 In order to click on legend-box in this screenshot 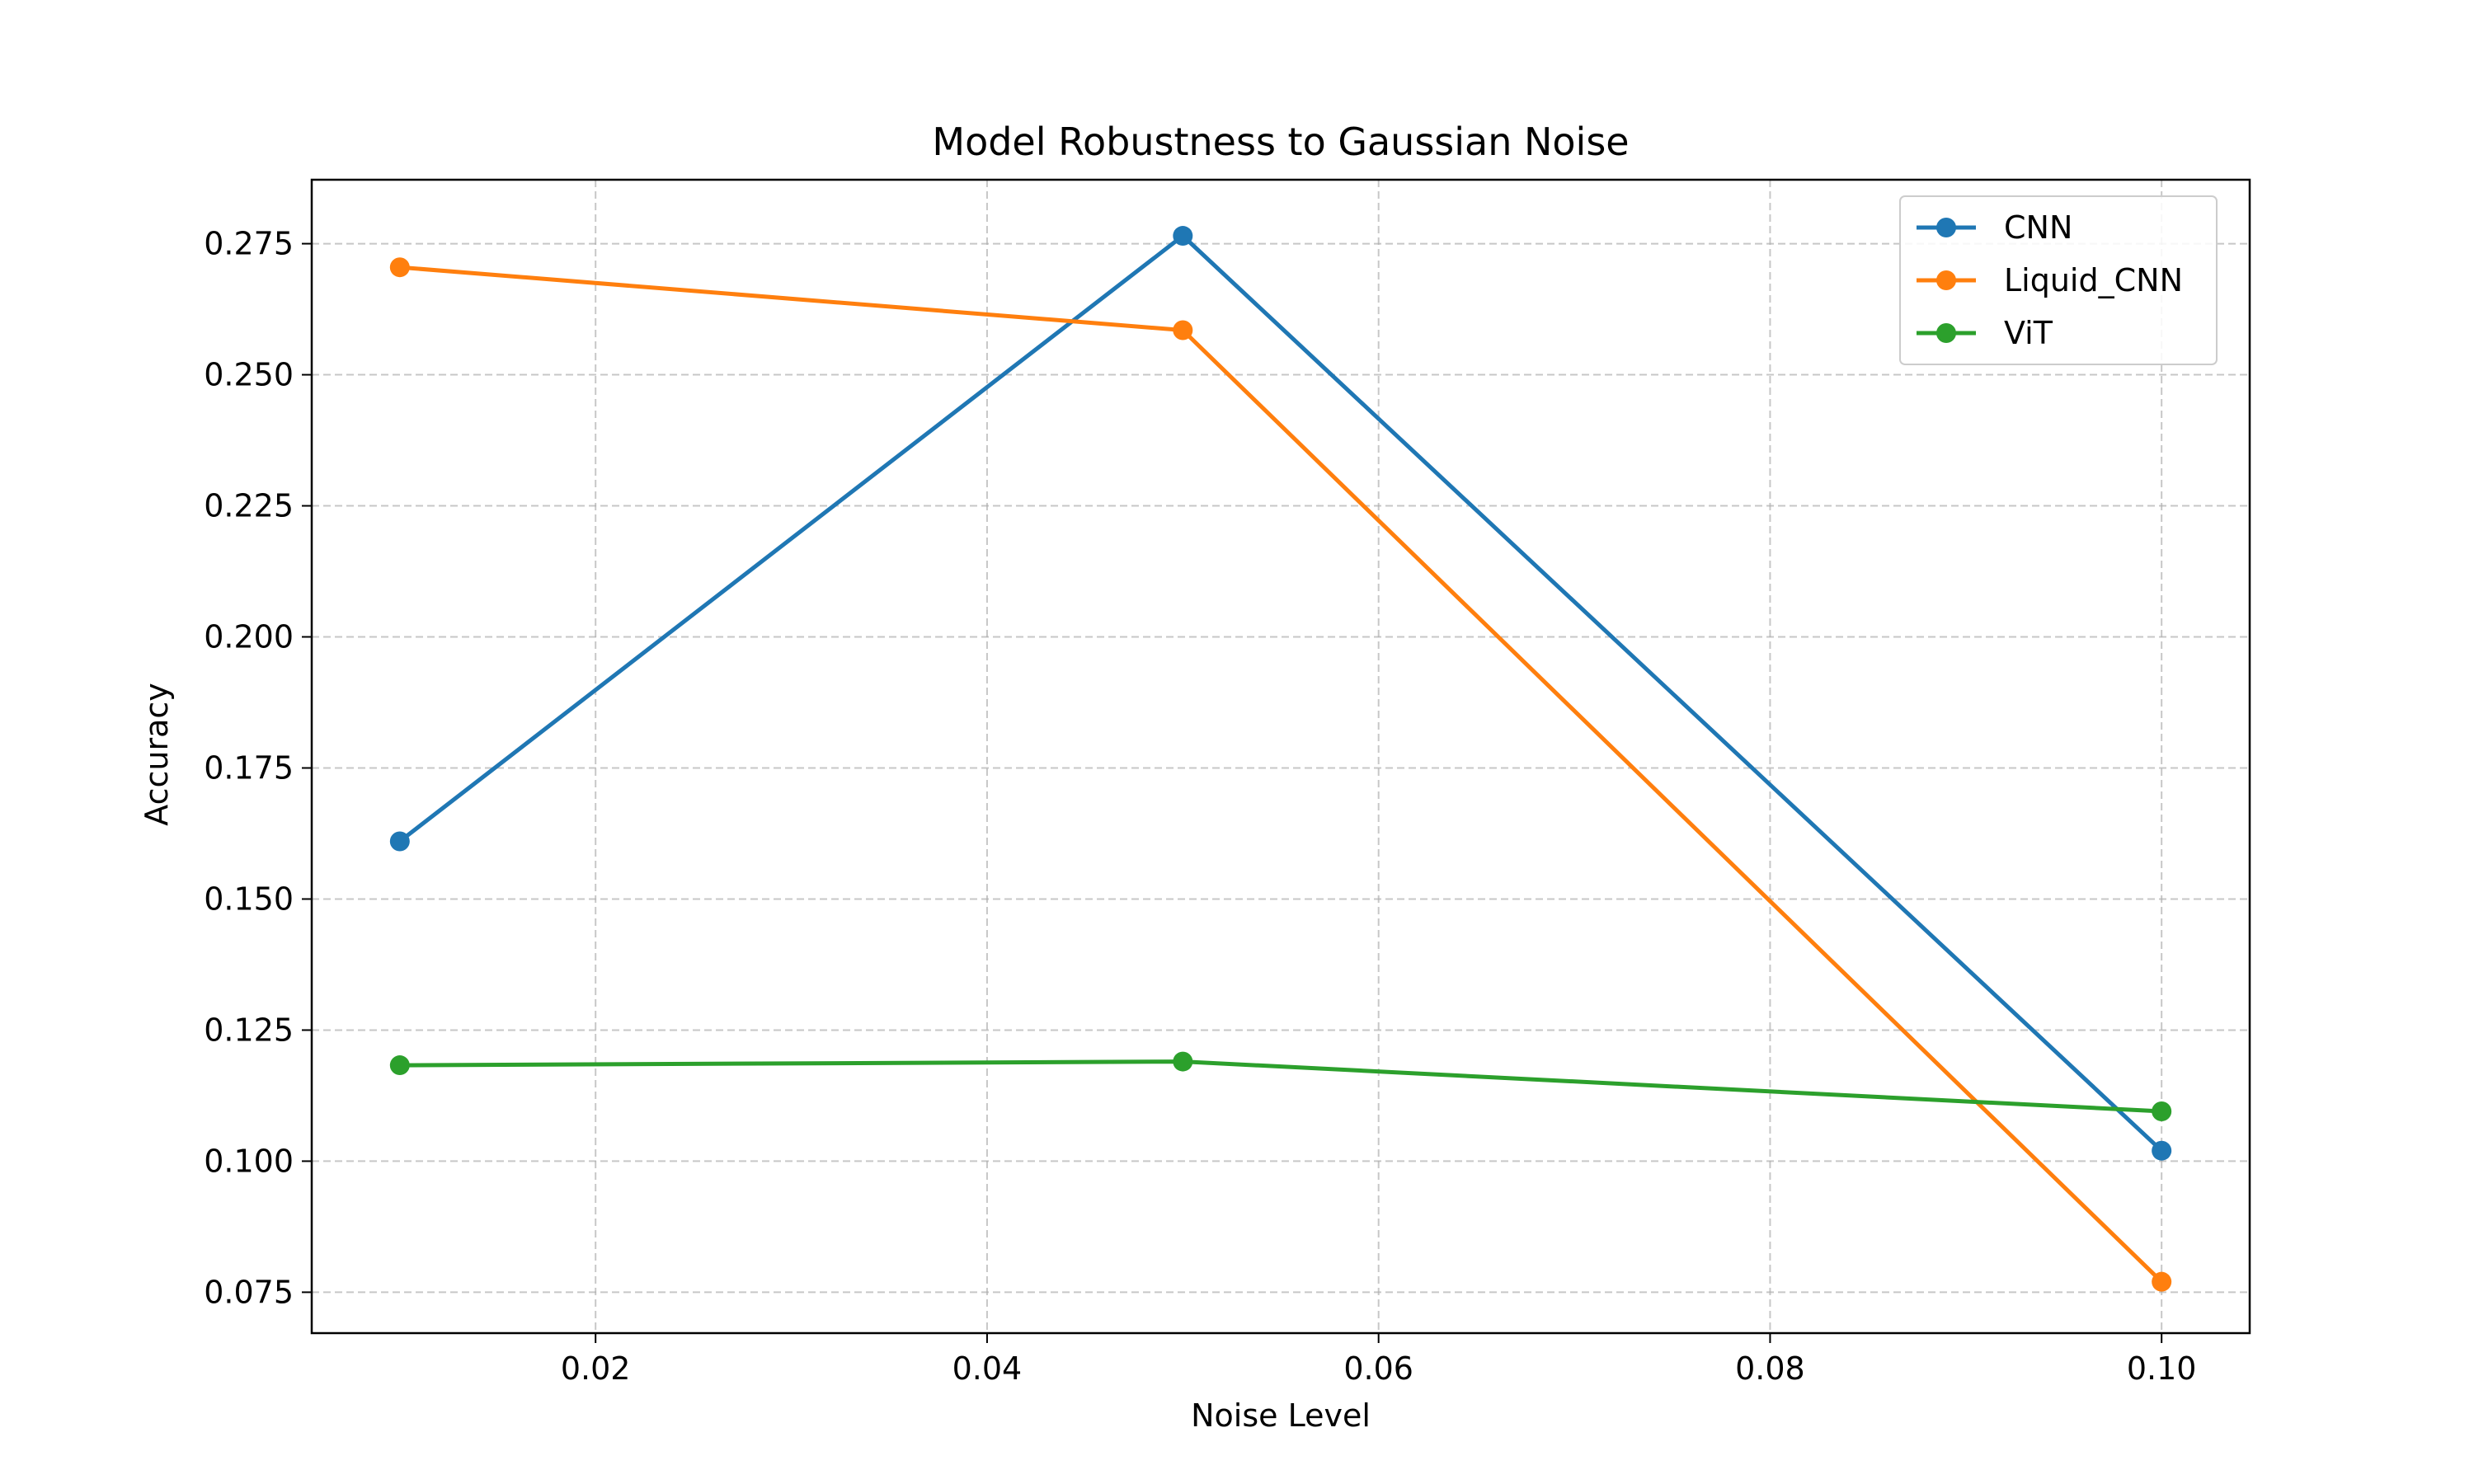, I will do `click(2058, 280)`.